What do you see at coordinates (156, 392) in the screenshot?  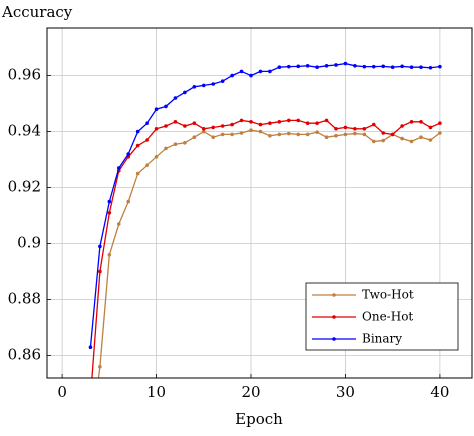 I see `x-tick-label: 10` at bounding box center [156, 392].